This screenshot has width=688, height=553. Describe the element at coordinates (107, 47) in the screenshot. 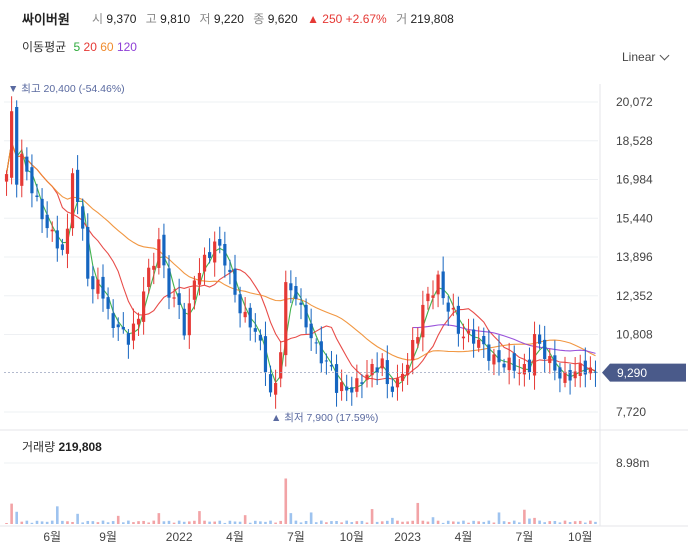

I see `ma-60: 60` at that location.